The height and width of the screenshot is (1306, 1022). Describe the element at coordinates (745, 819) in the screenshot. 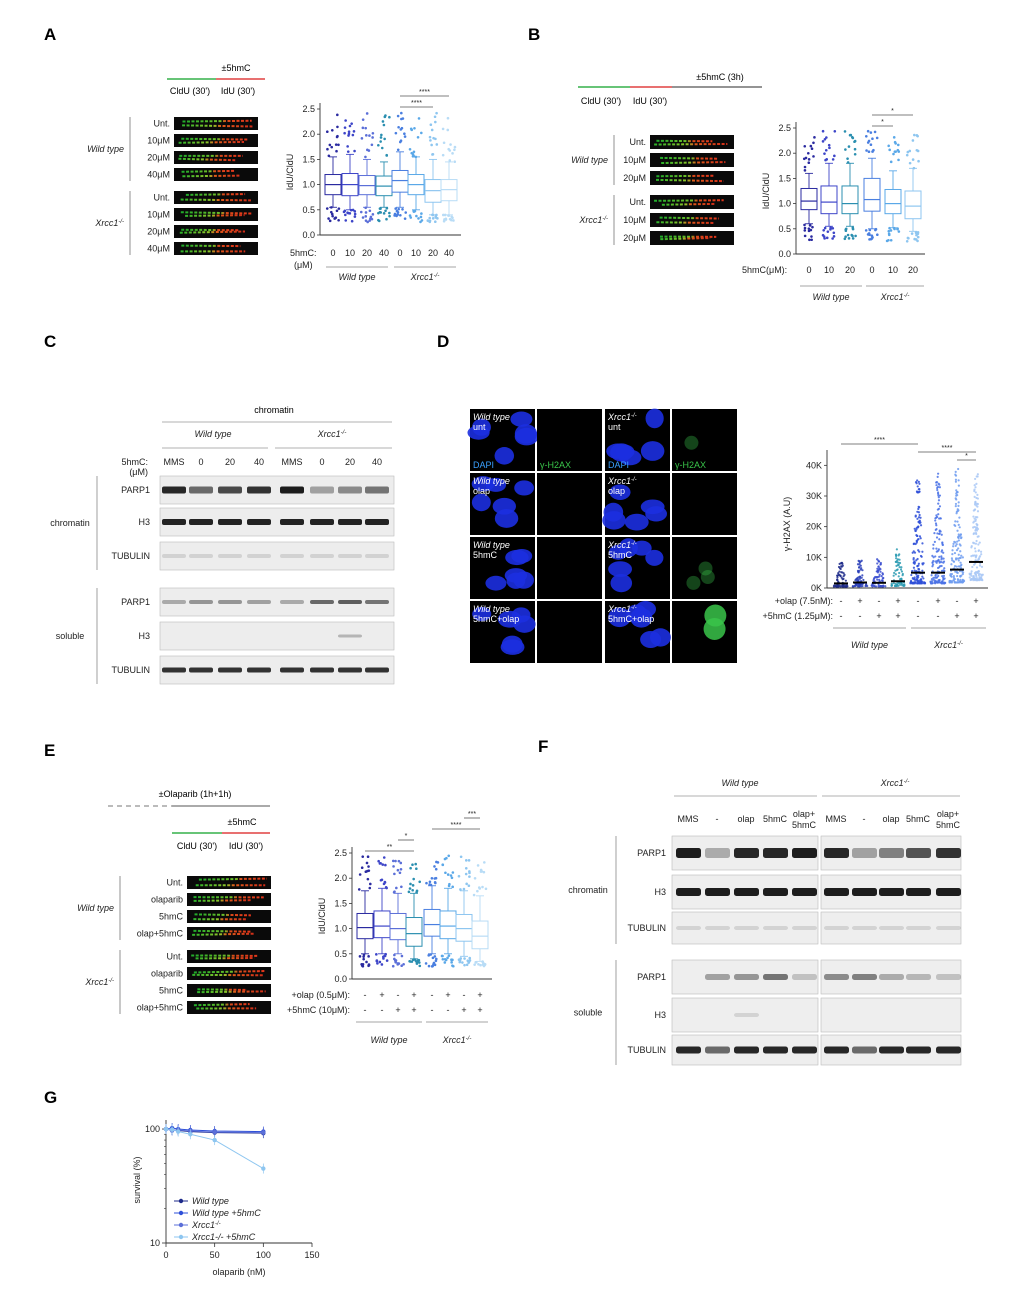

I see `lane-label: olap` at that location.